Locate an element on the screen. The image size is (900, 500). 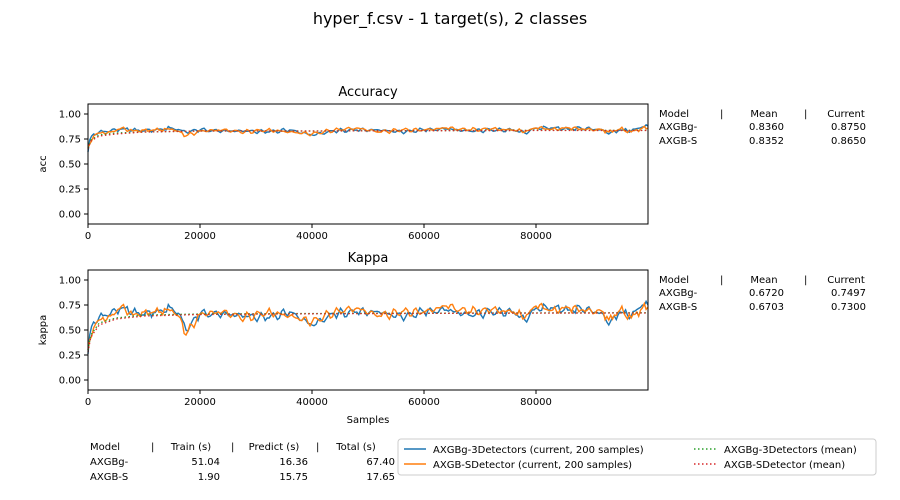
time-header-train: Train (s) is located at coordinates (190, 447).